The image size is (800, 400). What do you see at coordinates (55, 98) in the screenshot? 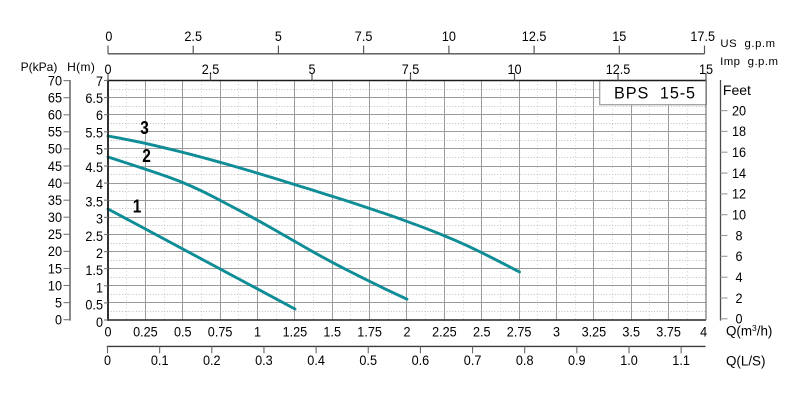
I see `svg-text: 65` at bounding box center [55, 98].